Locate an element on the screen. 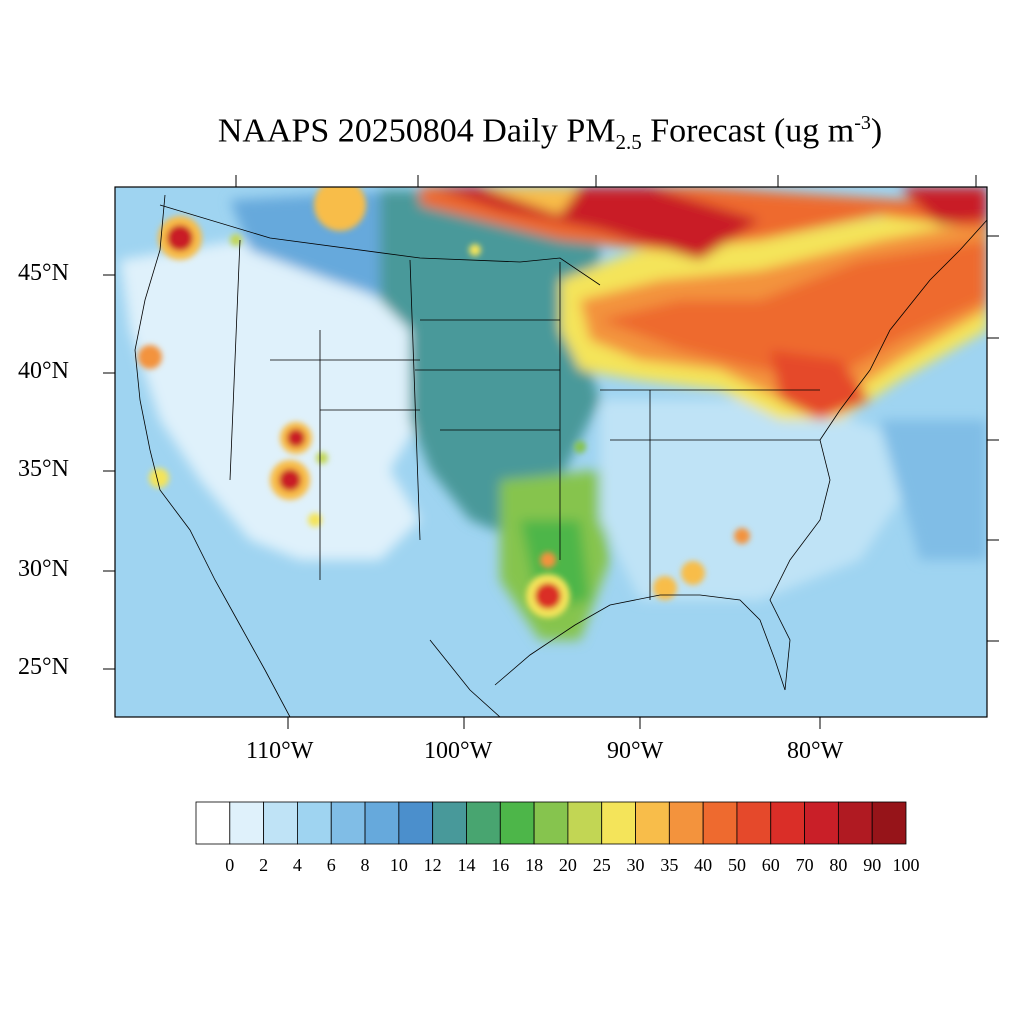 The height and width of the screenshot is (1024, 1024). colorbar-tick-label: 70 is located at coordinates (804, 865).